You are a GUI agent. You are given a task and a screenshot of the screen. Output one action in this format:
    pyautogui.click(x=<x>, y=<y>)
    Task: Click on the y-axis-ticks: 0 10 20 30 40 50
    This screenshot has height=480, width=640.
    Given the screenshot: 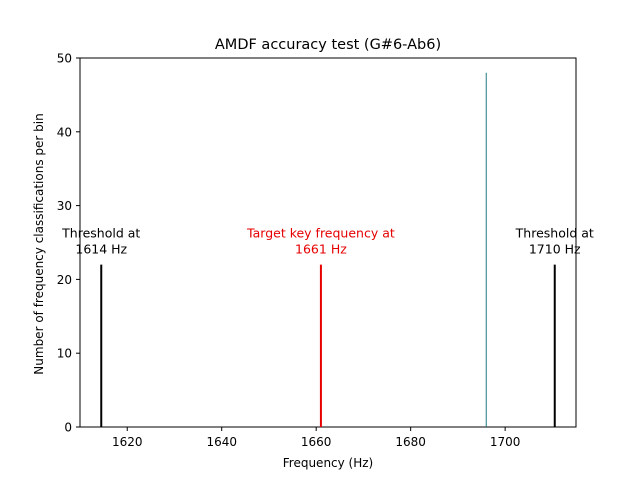 What is the action you would take?
    pyautogui.click(x=68, y=243)
    